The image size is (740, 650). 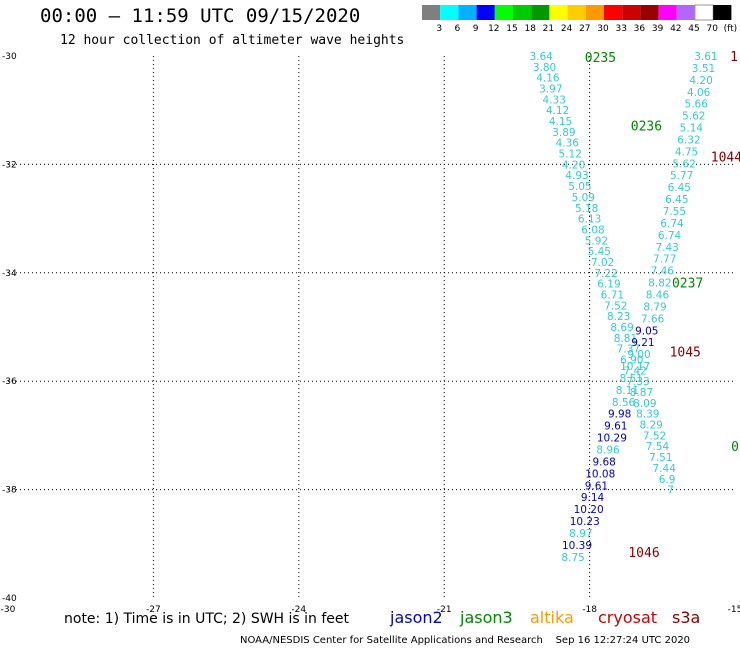 What do you see at coordinates (552, 617) in the screenshot?
I see `satellite-altika: altika` at bounding box center [552, 617].